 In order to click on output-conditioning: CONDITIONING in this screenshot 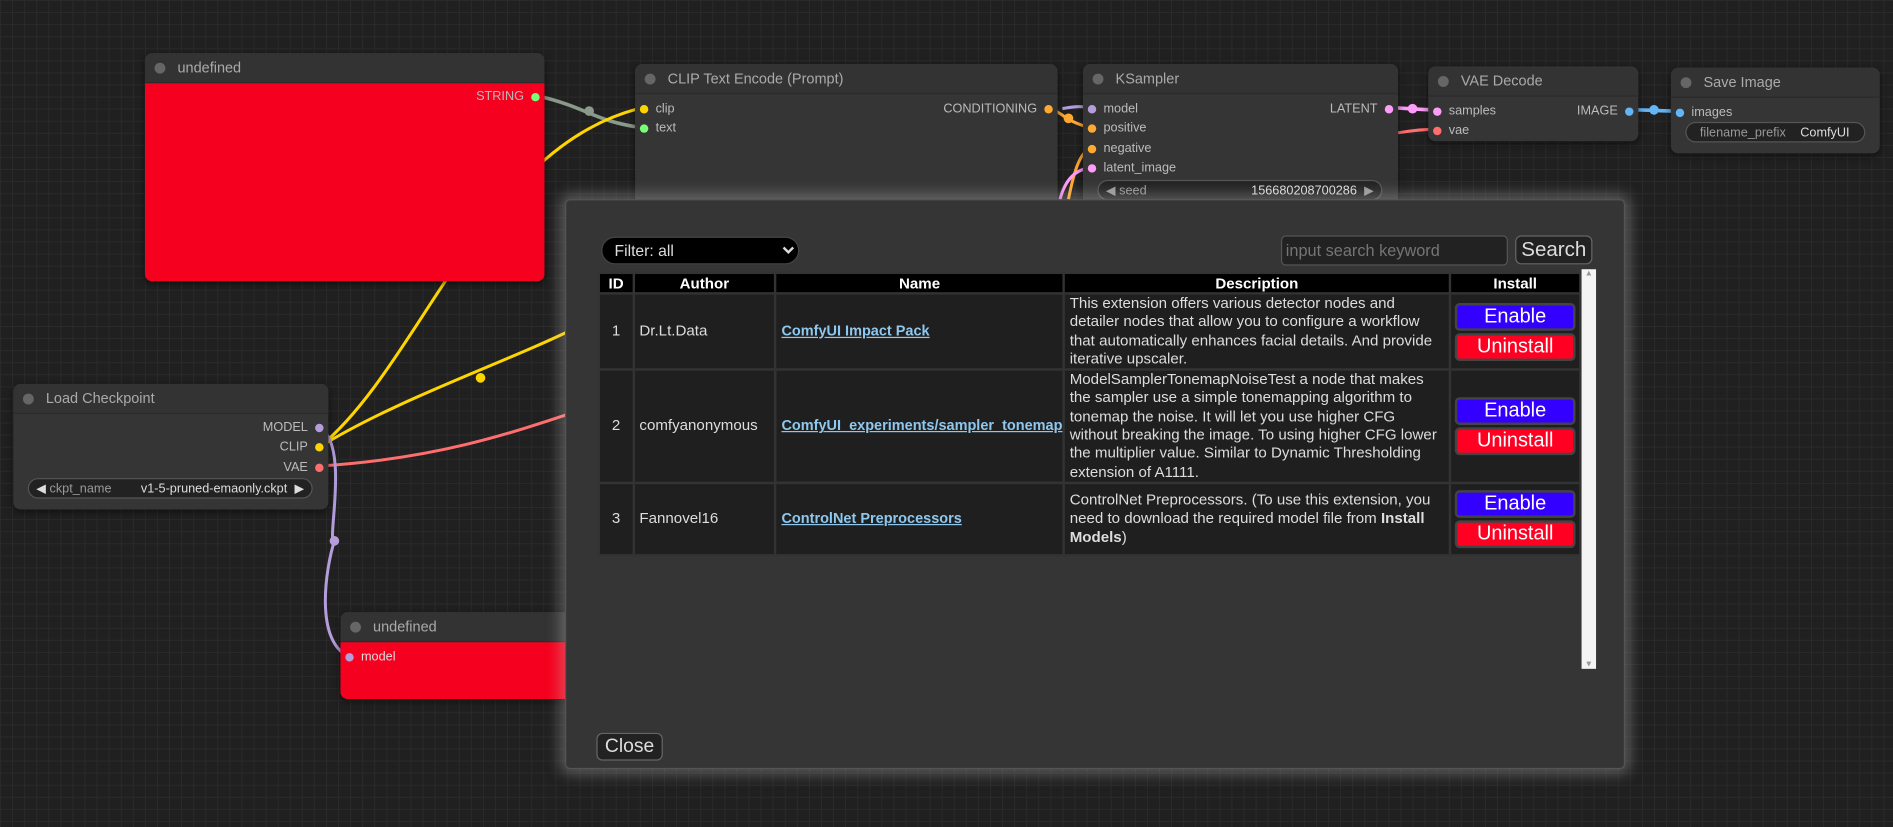, I will do `click(998, 108)`.